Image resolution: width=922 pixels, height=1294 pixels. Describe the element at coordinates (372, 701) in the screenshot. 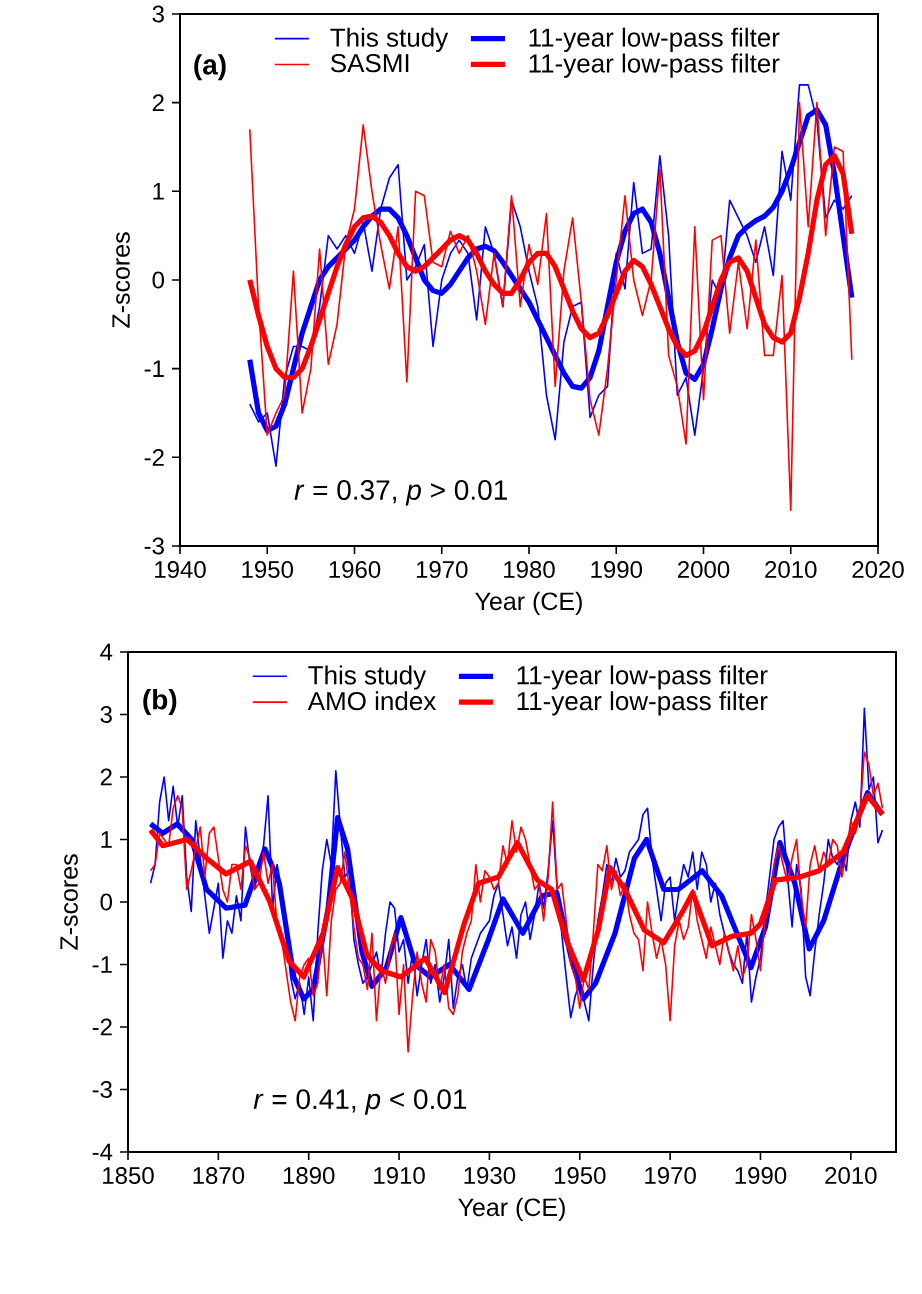

I see `legend-label: AMO index` at that location.